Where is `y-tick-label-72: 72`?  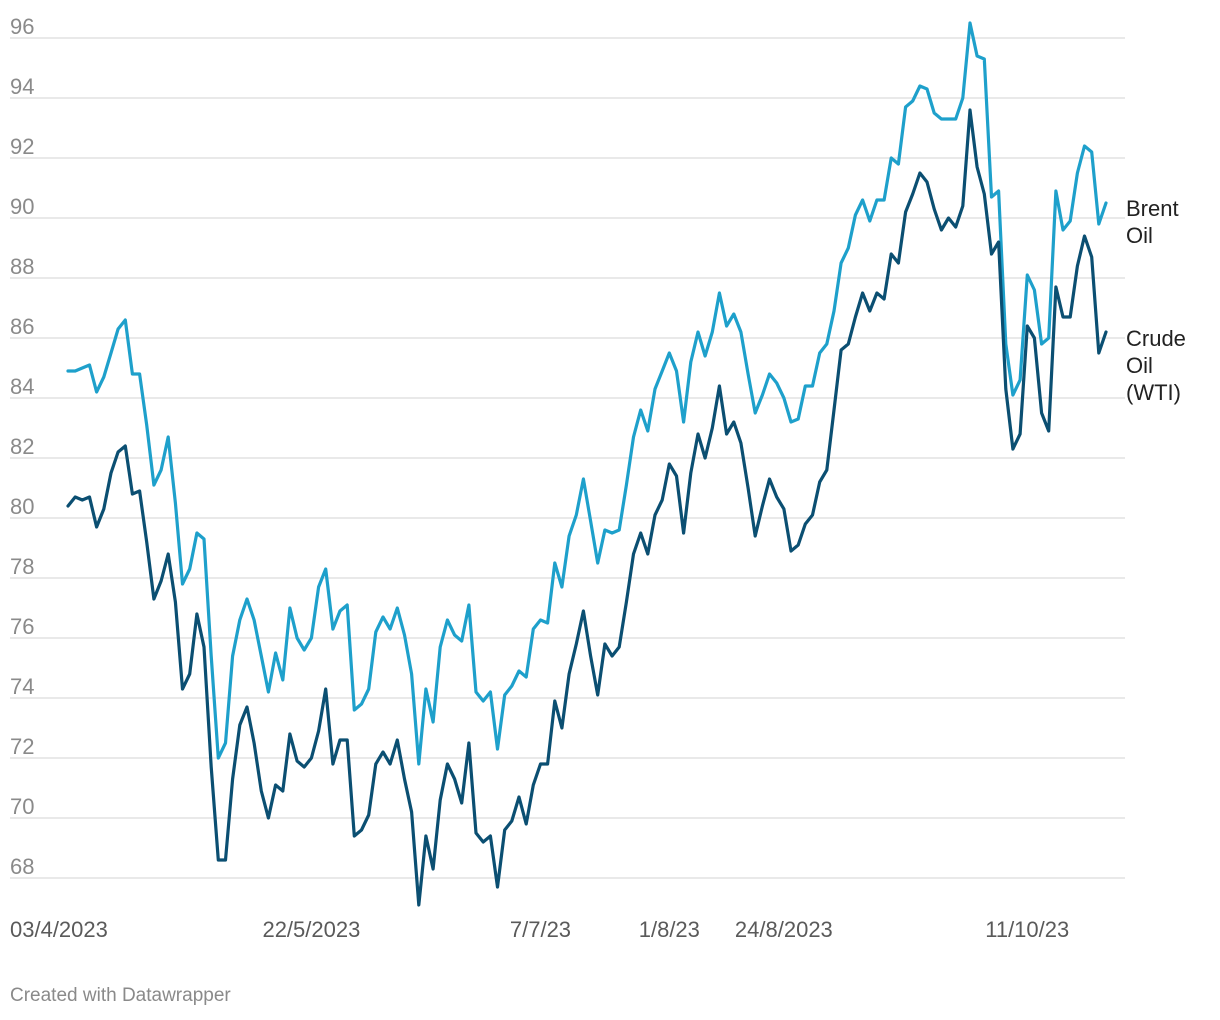
y-tick-label-72: 72 is located at coordinates (22, 746).